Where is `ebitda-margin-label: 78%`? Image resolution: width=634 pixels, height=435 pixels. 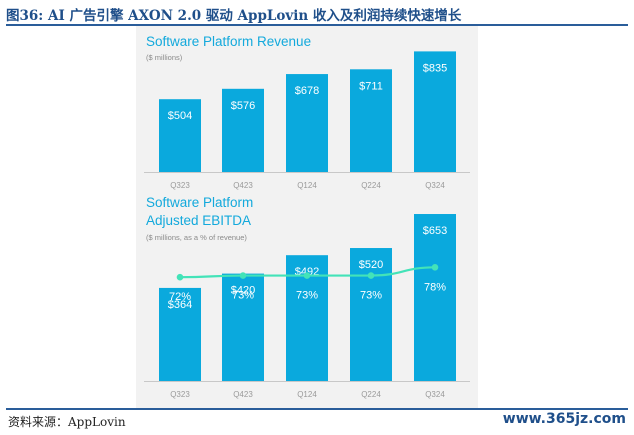 ebitda-margin-label: 78% is located at coordinates (435, 287).